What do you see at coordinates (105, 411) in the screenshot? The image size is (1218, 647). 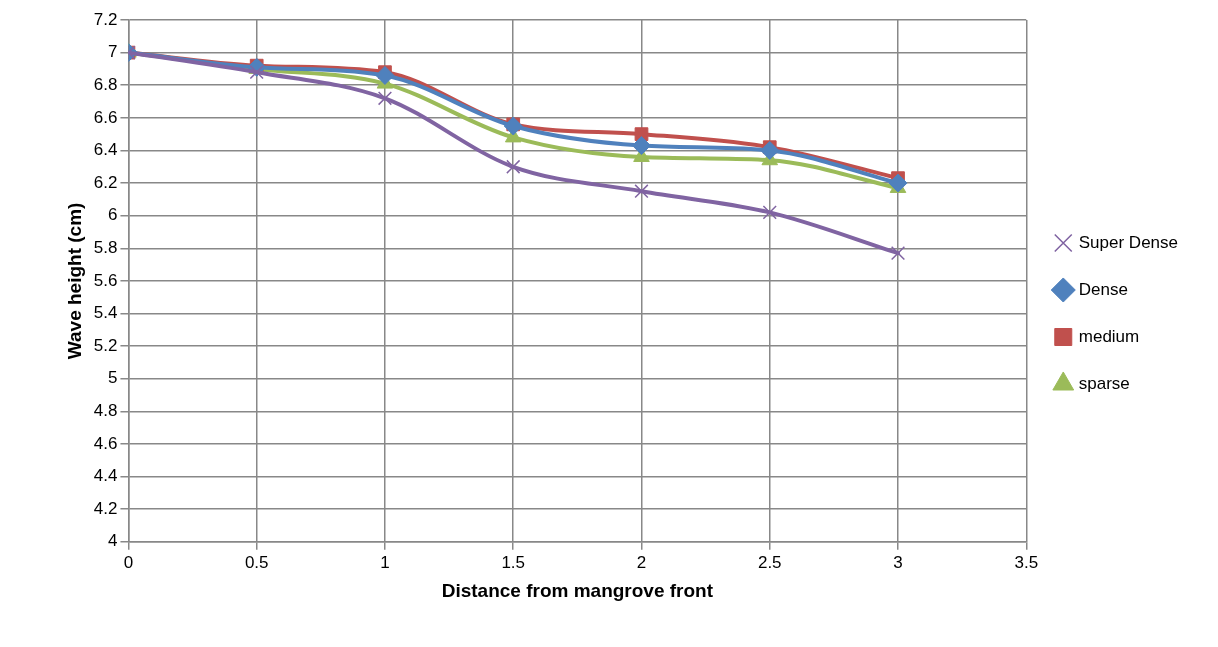 I see `y-tick-label: 4.8` at bounding box center [105, 411].